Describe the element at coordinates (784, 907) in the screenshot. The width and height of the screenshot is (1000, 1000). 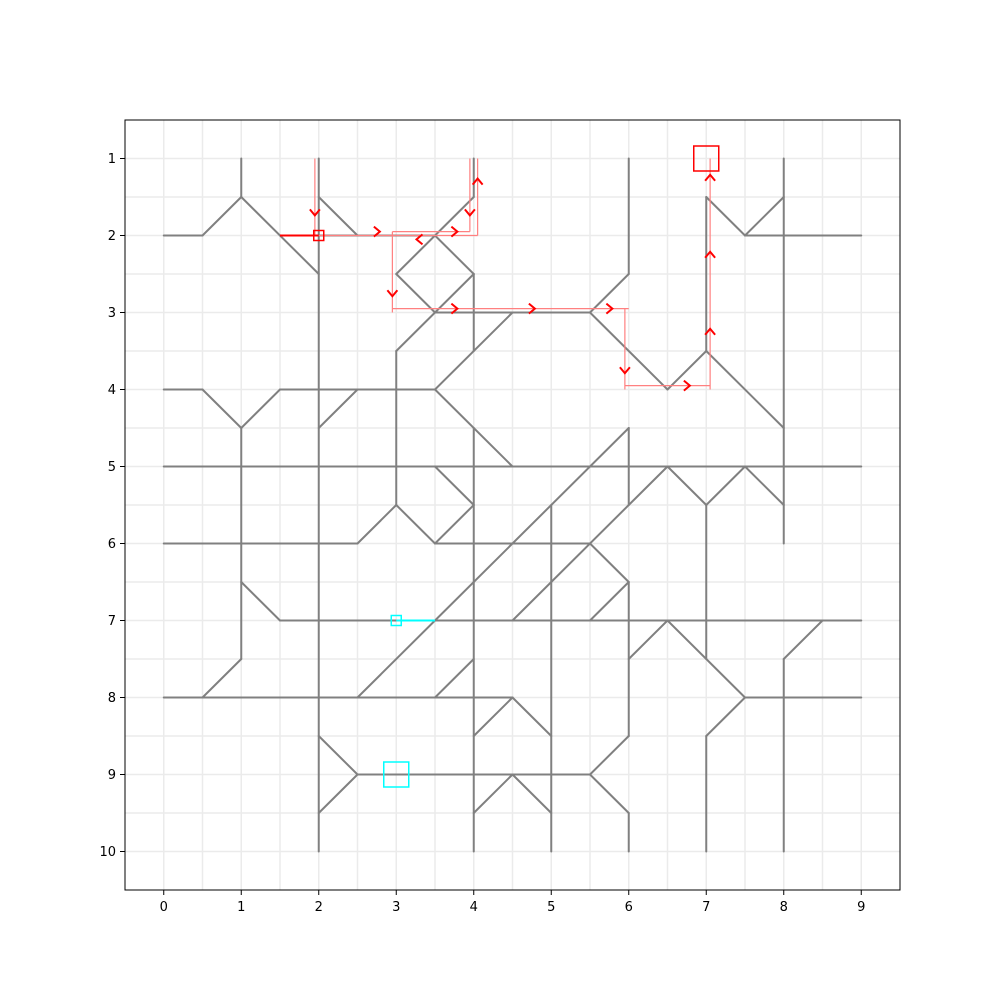
I see `x-tick-label: 8` at that location.